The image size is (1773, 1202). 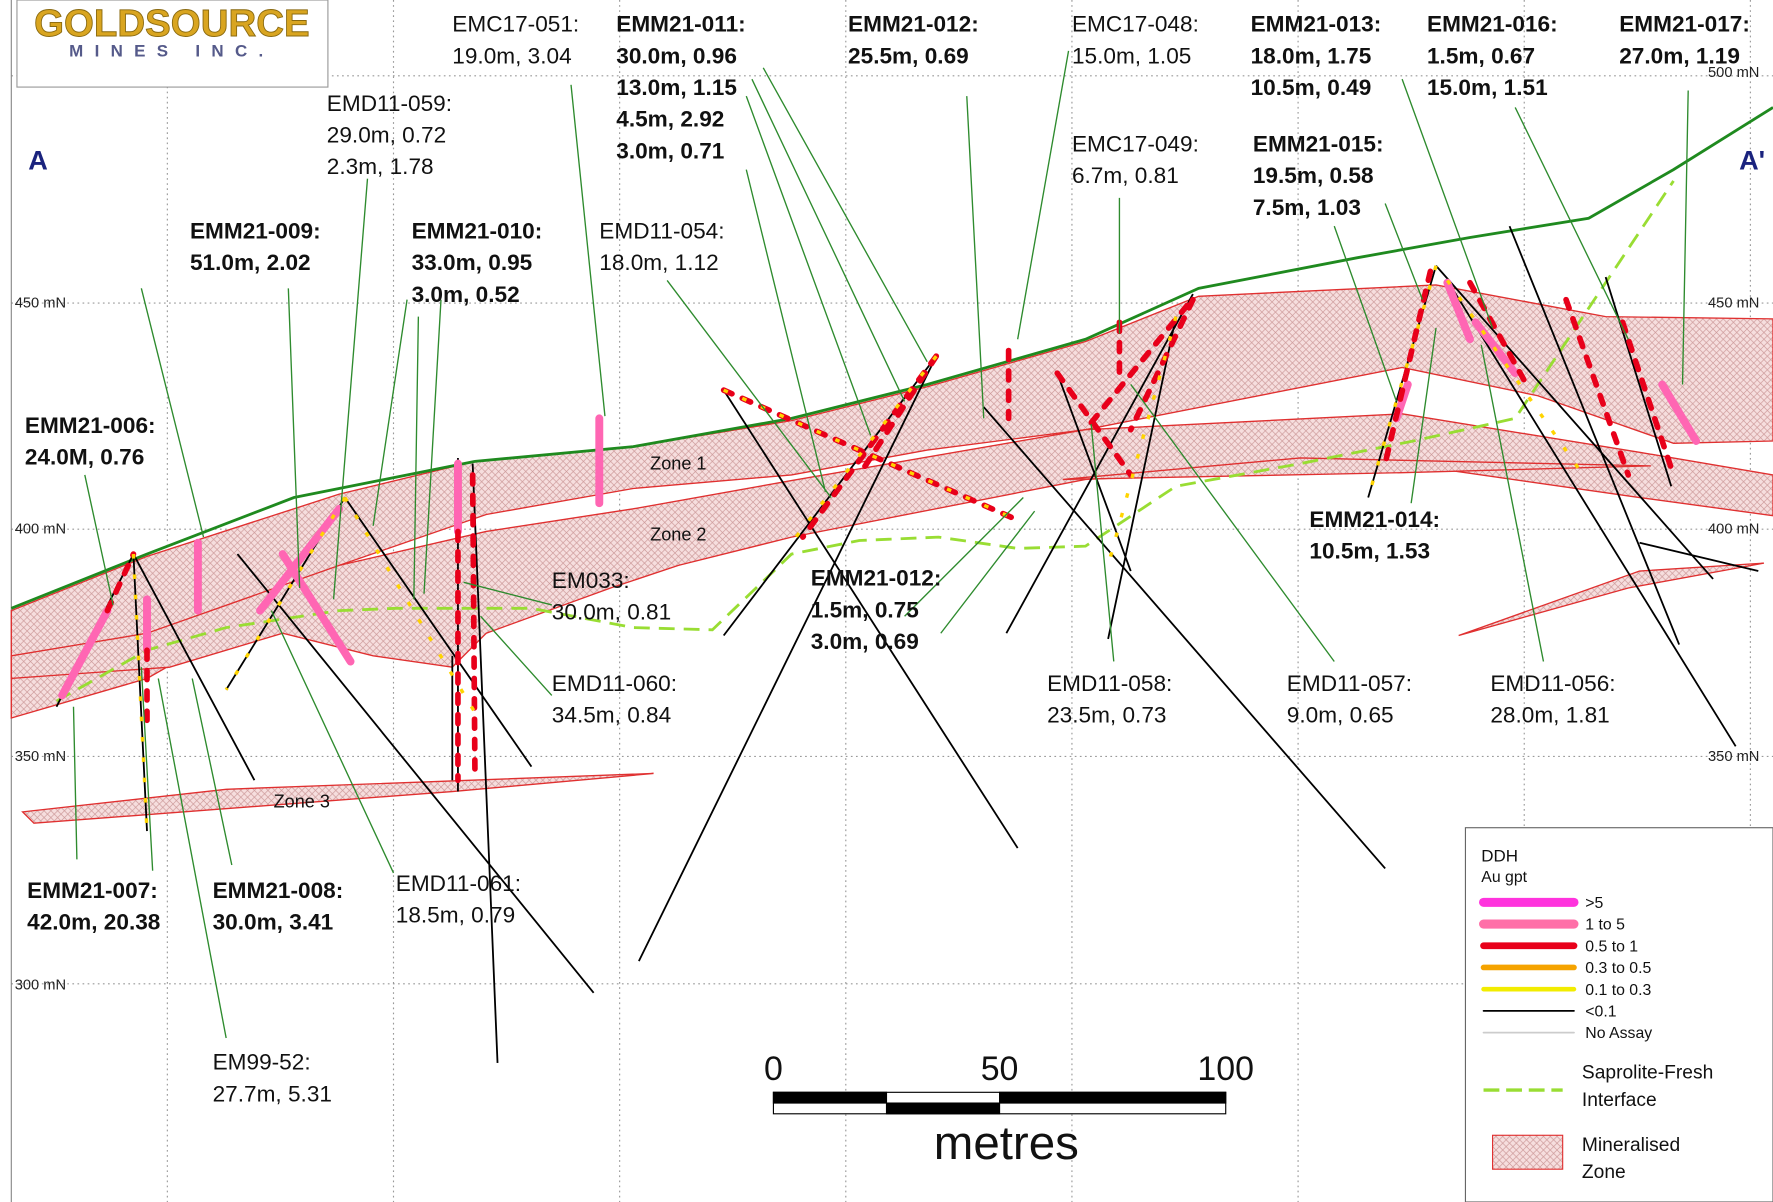 What do you see at coordinates (865, 609) in the screenshot?
I see `callout-line: 1.5m, 0.75` at bounding box center [865, 609].